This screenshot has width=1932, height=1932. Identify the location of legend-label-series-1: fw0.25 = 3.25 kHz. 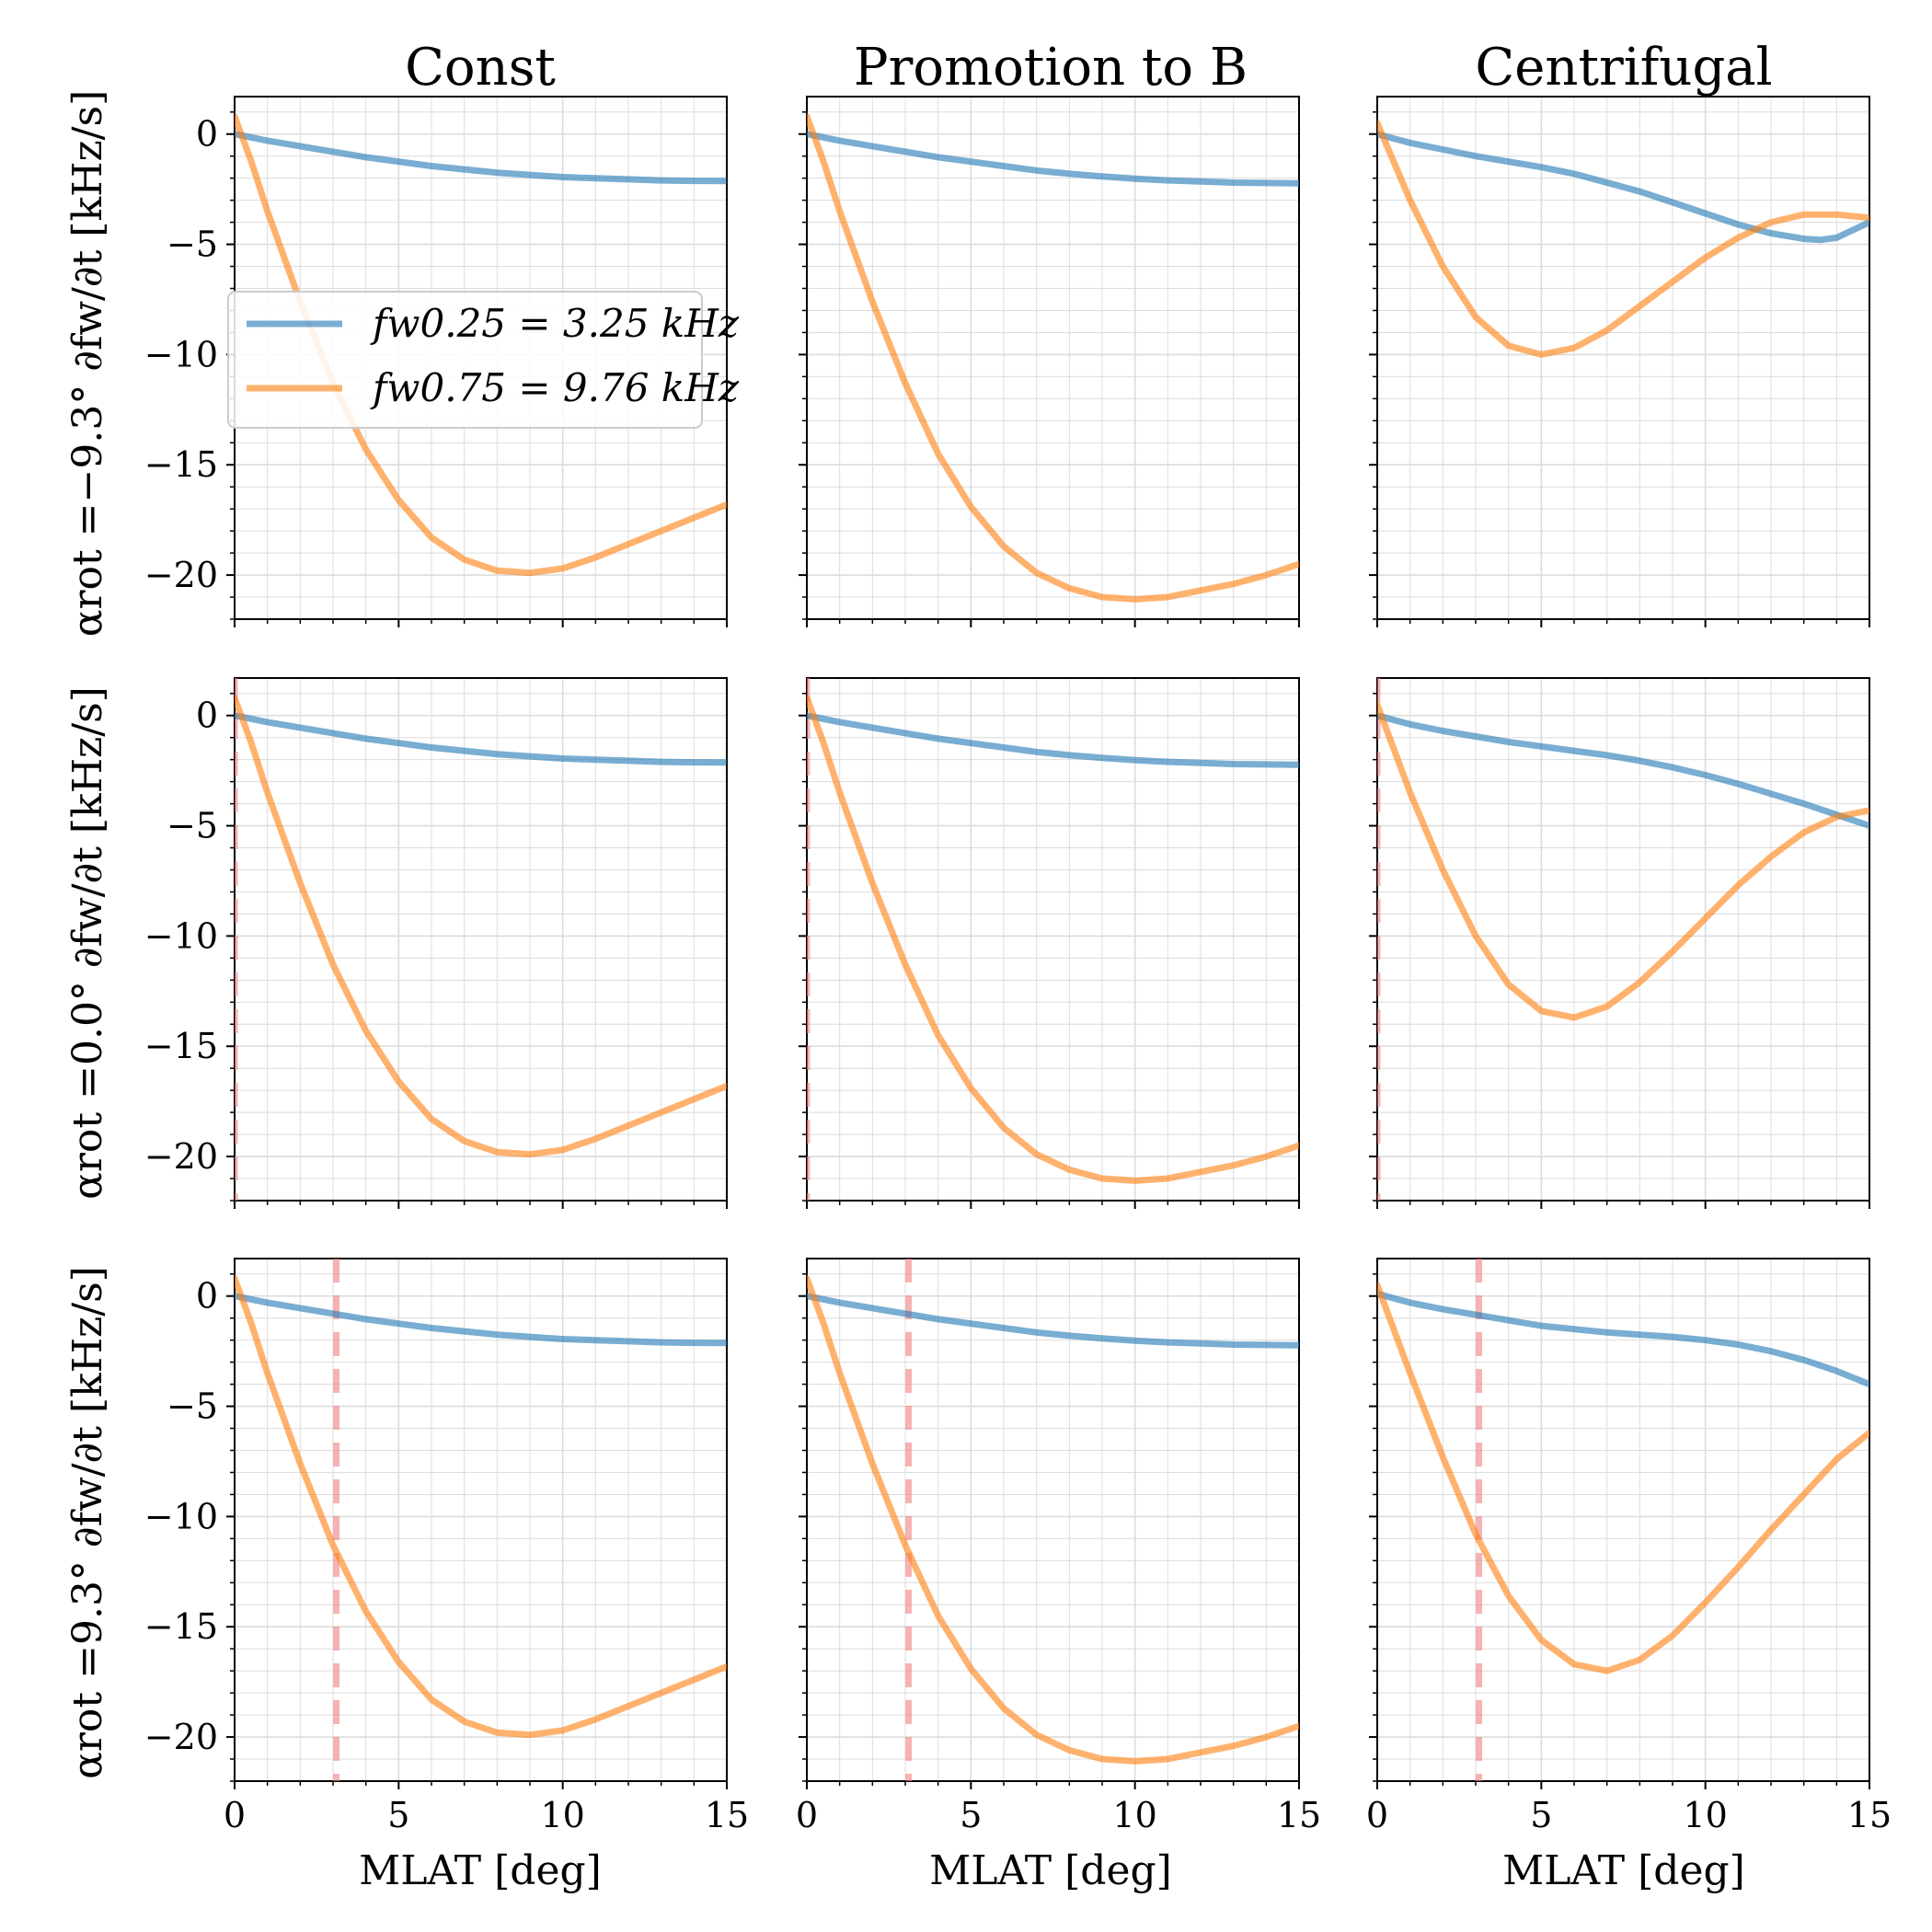
(555, 323).